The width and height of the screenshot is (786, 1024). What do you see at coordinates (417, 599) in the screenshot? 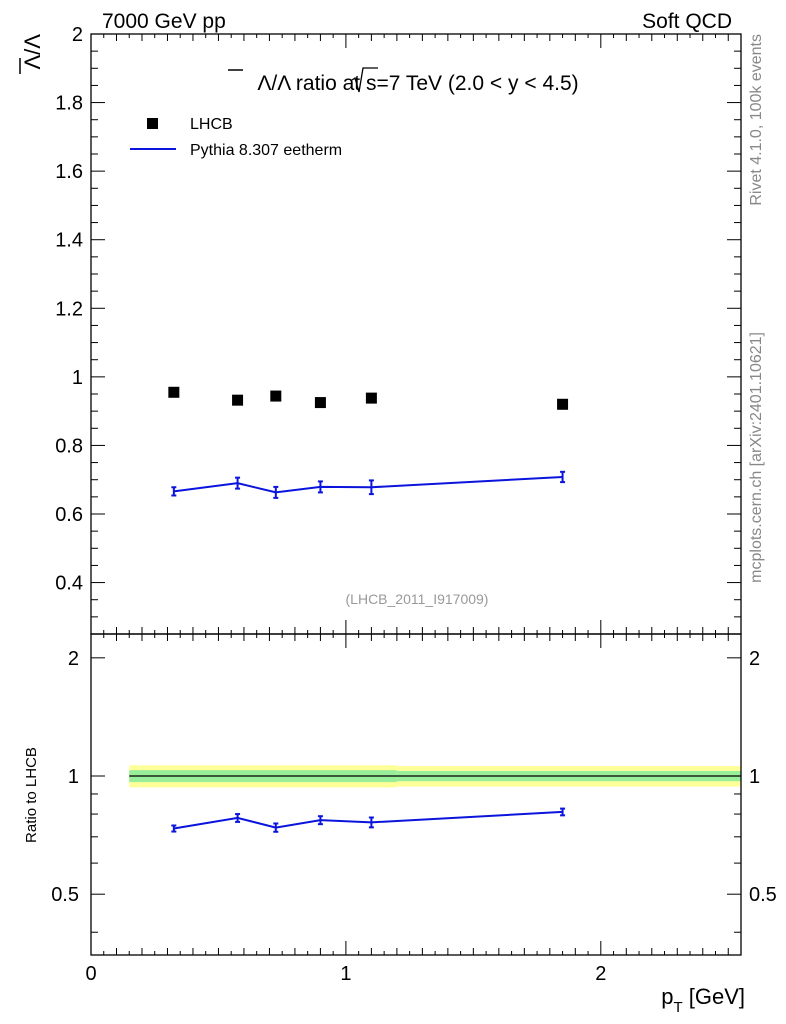
I see `analysis-watermark: (LHCB_2011_I917009)` at bounding box center [417, 599].